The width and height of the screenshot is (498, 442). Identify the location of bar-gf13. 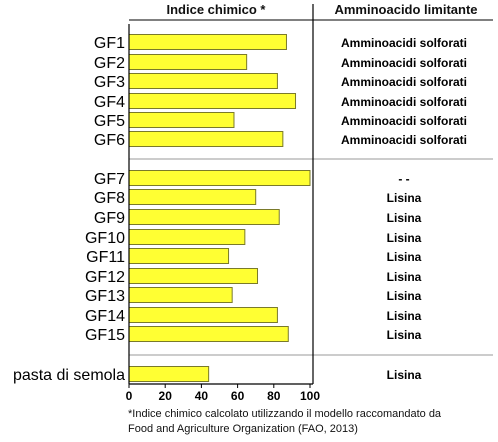
(180, 295).